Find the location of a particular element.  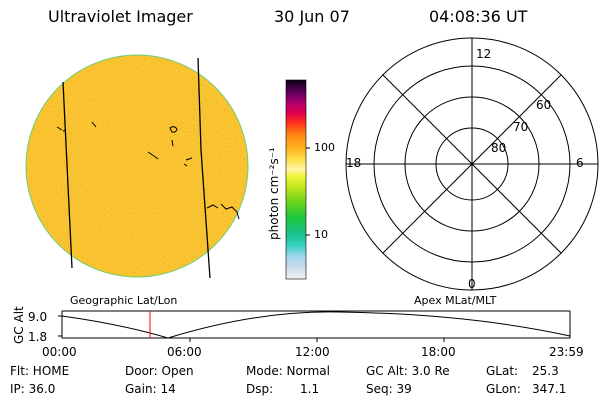

colorbar-tick-label: 10 is located at coordinates (321, 234).